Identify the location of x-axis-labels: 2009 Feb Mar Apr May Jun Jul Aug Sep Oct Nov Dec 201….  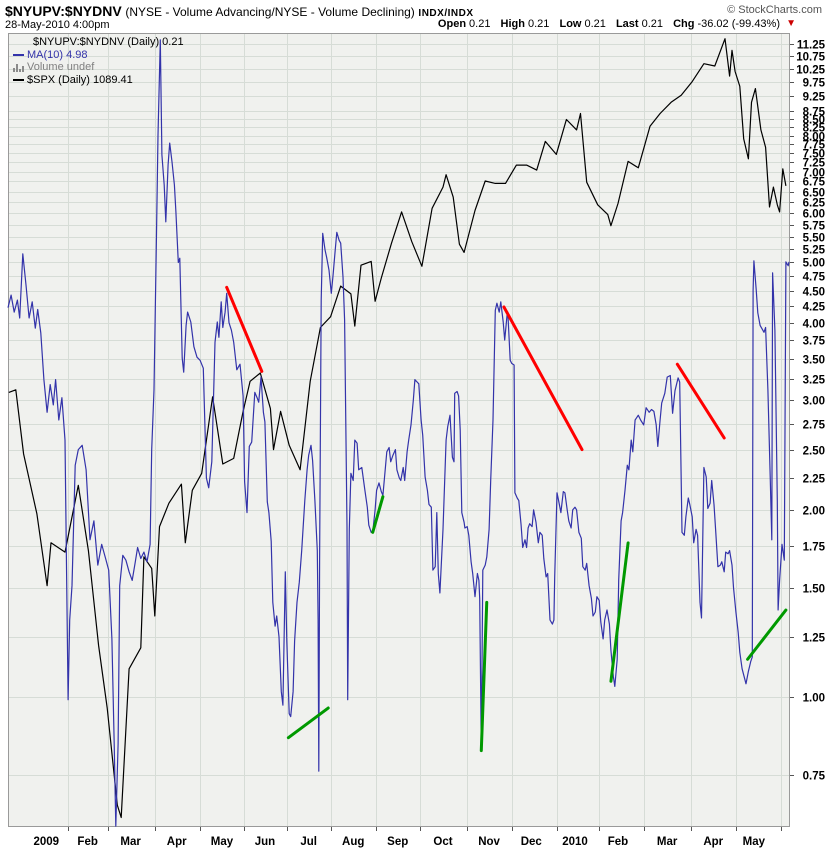
(407, 837).